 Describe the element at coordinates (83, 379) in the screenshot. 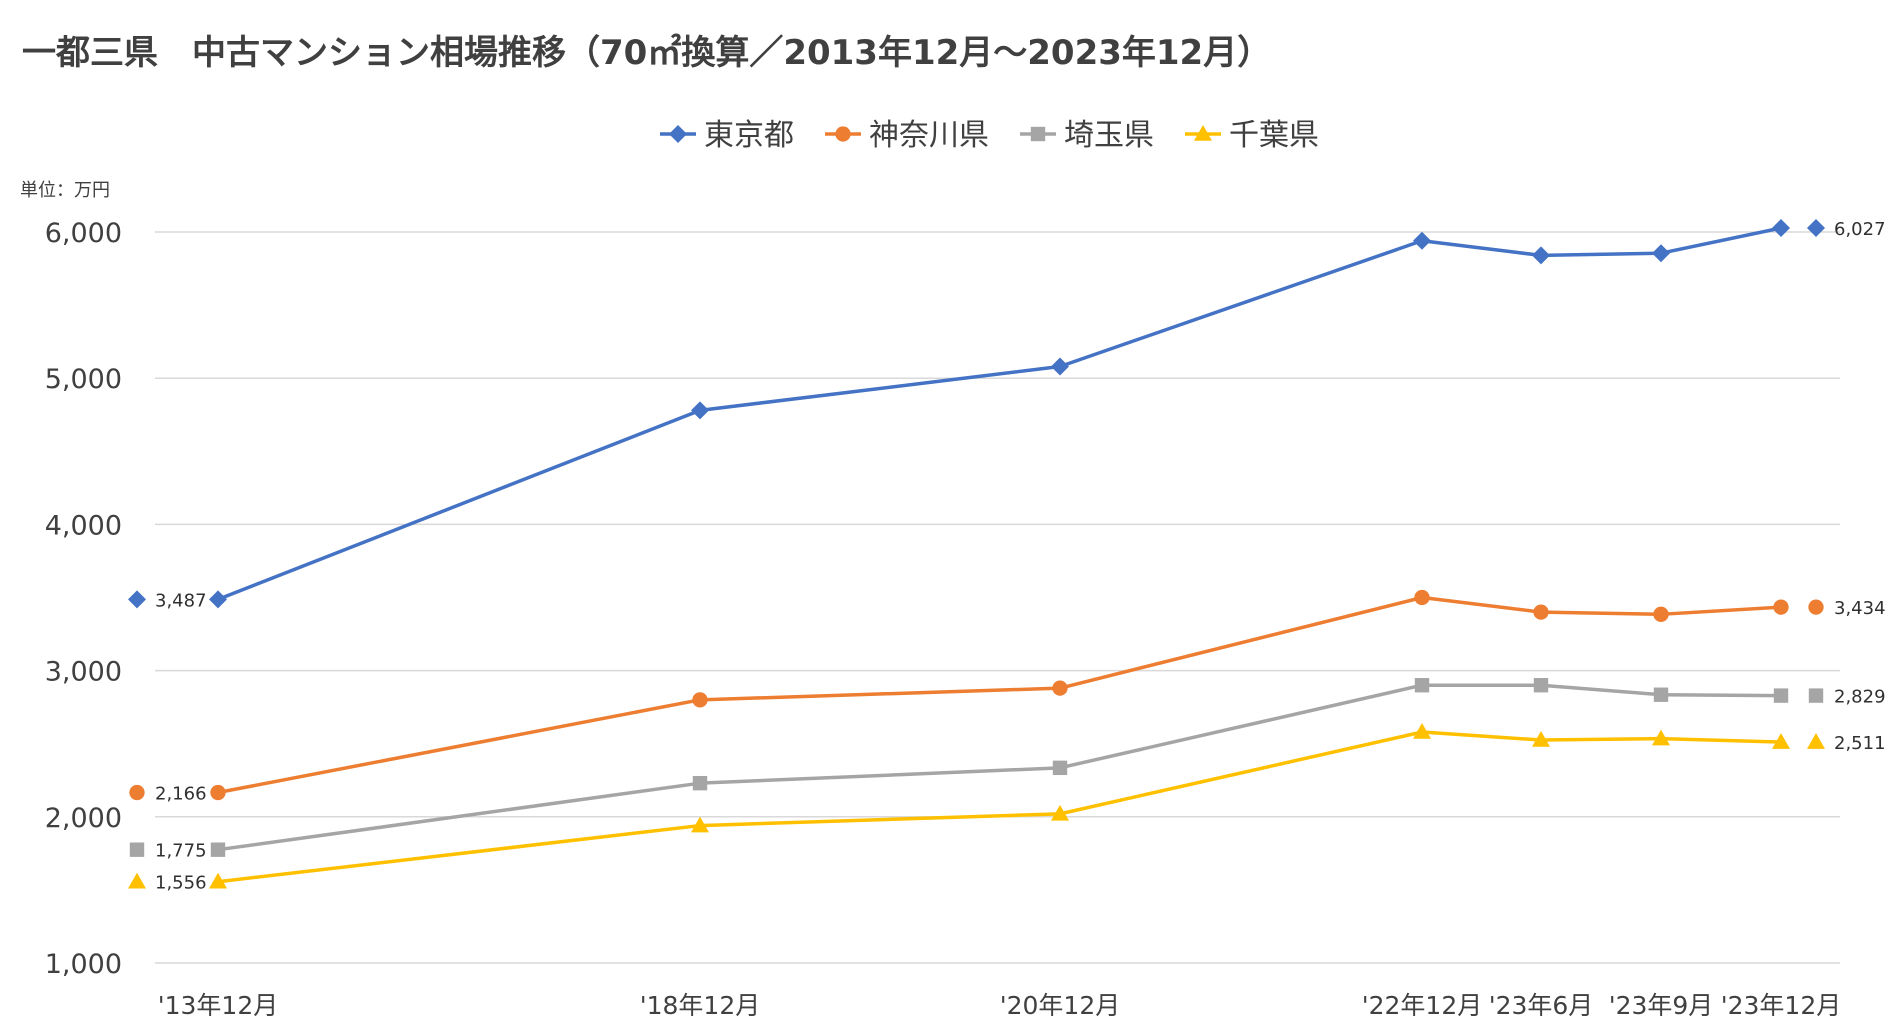

I see `y-tick-label: 5,000` at that location.